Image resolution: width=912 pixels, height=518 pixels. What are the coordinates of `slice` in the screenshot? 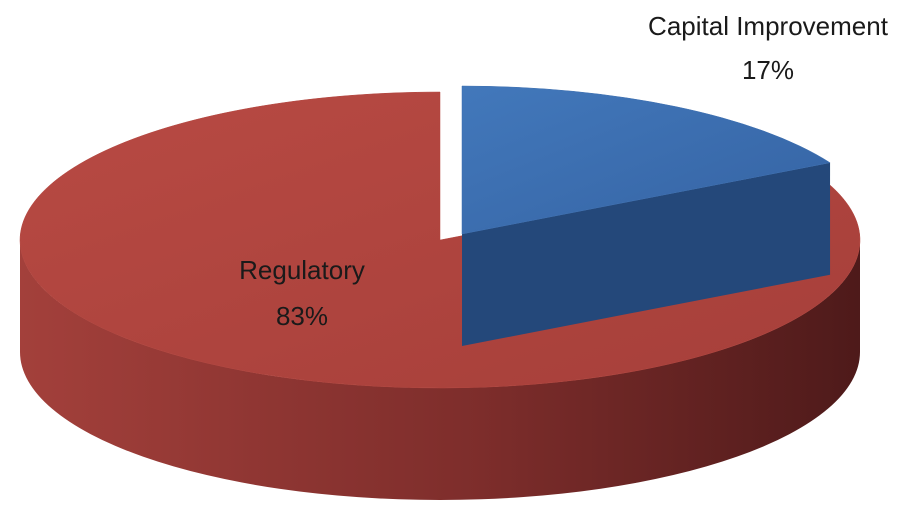 It's located at (646, 160).